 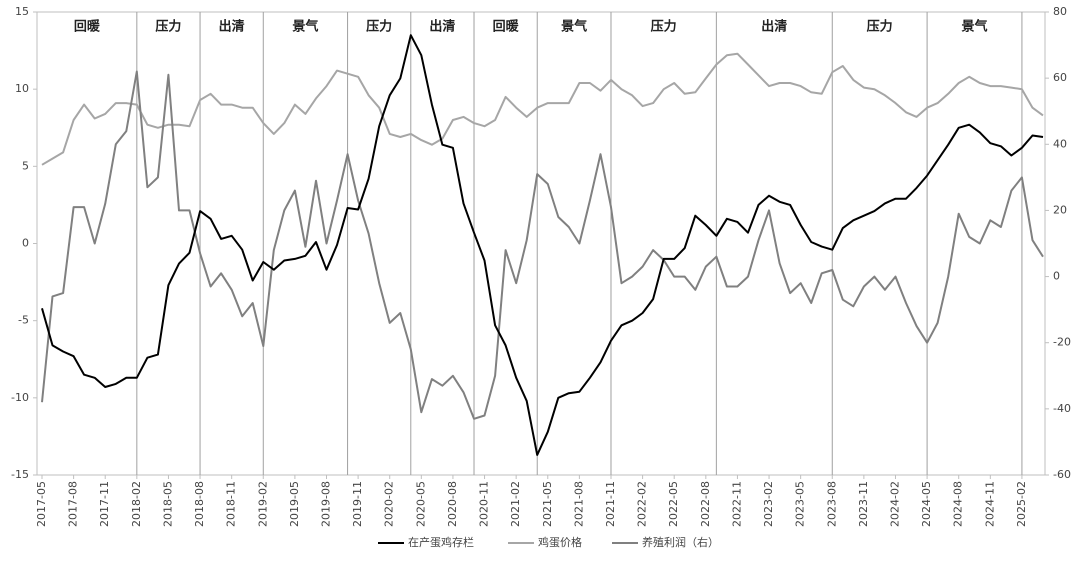 What do you see at coordinates (1060, 209) in the screenshot?
I see `y2-tick-label: 20` at bounding box center [1060, 209].